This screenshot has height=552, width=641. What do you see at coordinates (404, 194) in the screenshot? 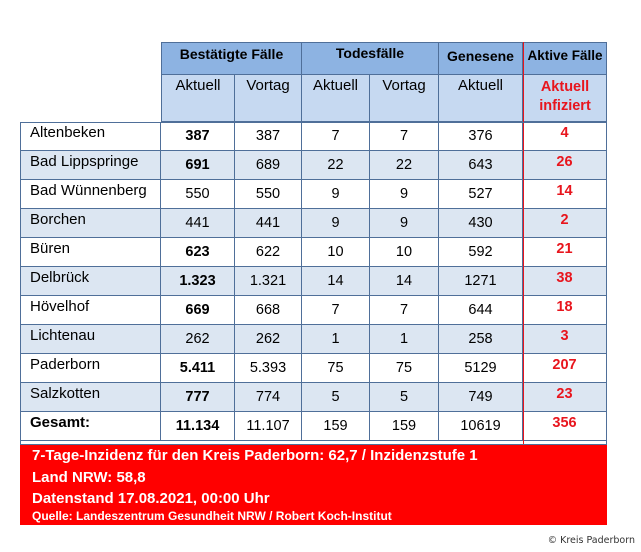
I see `cell-tod-vortag: 9` at bounding box center [404, 194].